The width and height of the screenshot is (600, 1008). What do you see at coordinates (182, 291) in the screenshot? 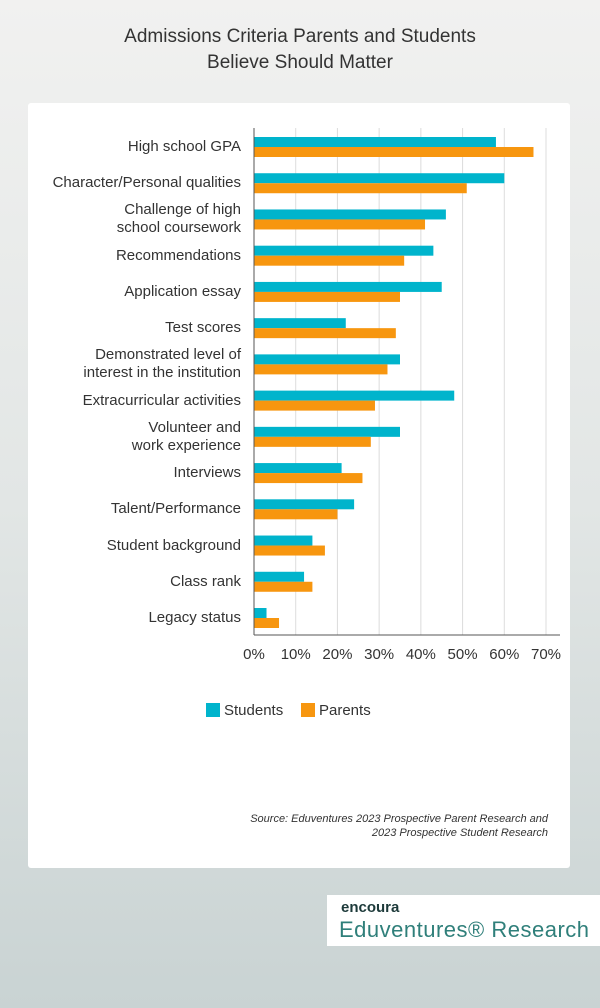
I see `category-label: Application essay` at bounding box center [182, 291].